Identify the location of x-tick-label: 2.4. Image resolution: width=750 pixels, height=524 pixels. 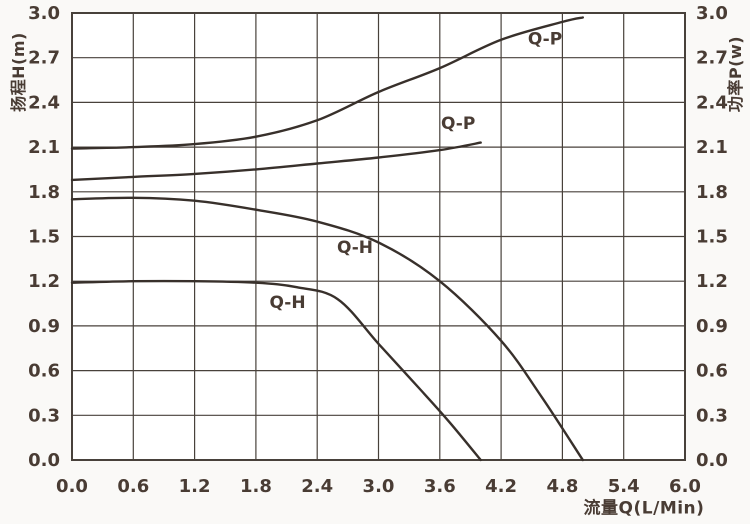
(317, 486).